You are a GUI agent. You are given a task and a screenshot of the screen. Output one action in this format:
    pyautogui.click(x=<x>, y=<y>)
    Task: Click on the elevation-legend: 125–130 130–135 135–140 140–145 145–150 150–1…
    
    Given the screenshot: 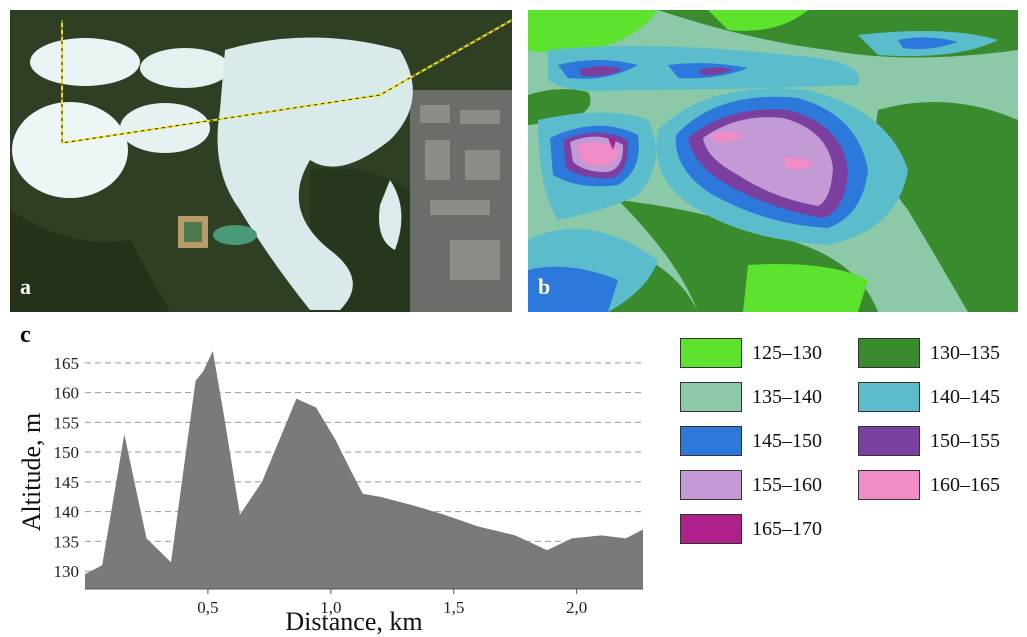 What is the action you would take?
    pyautogui.click(x=850, y=448)
    